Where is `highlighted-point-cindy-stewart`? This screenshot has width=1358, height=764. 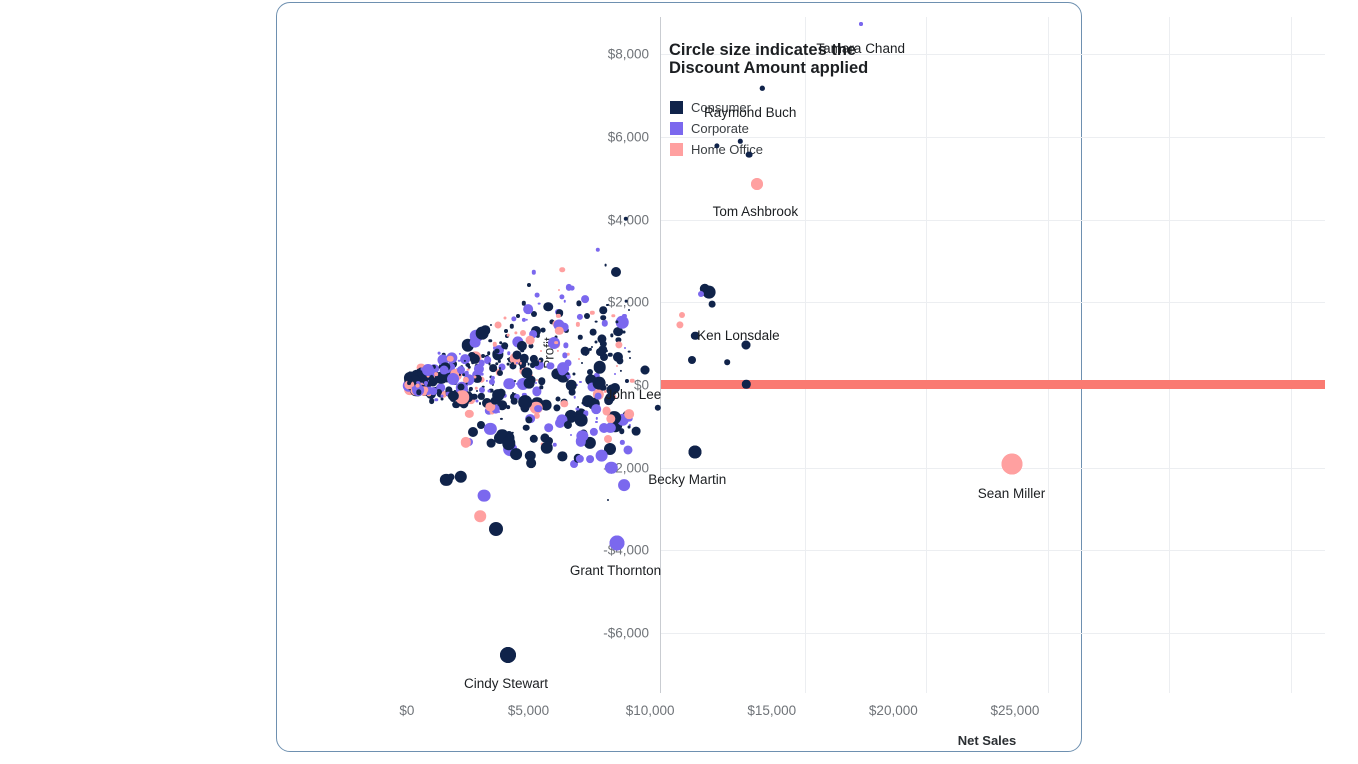 highlighted-point-cindy-stewart is located at coordinates (508, 654).